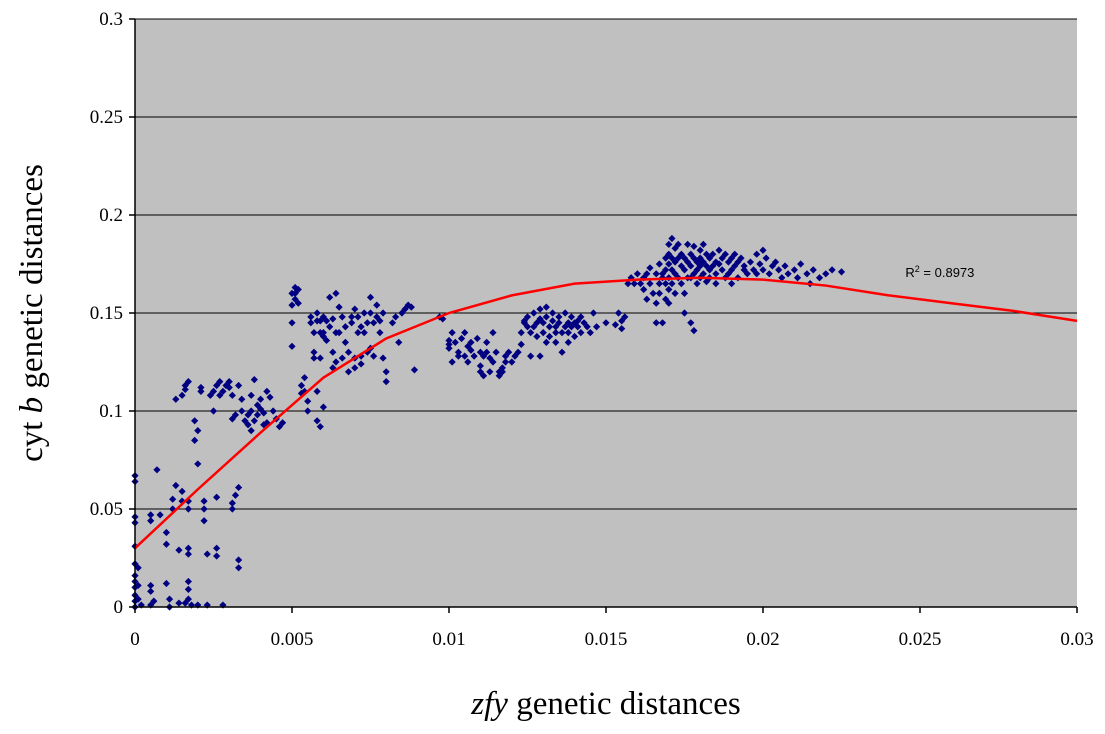 The width and height of the screenshot is (1105, 734). What do you see at coordinates (32, 313) in the screenshot?
I see `y-axis-title: cyt b genetic distances` at bounding box center [32, 313].